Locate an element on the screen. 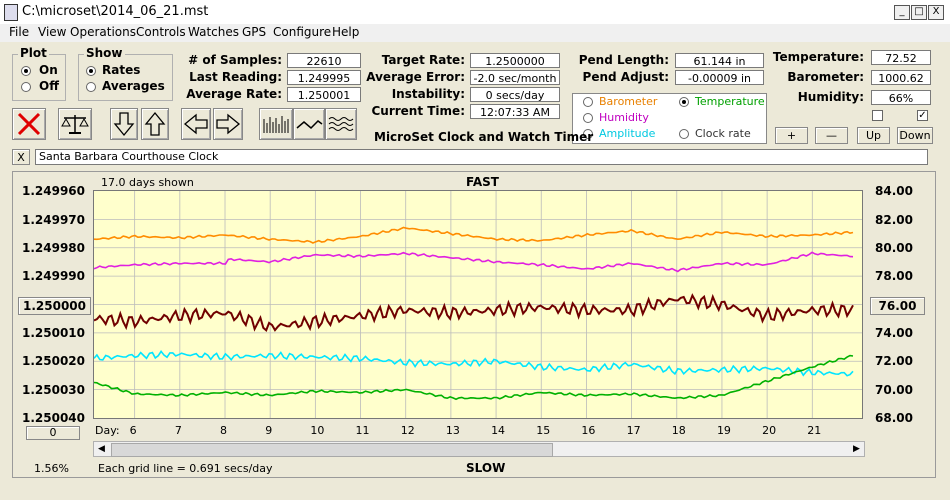 The height and width of the screenshot is (500, 950). left-checkbox is located at coordinates (877, 115).